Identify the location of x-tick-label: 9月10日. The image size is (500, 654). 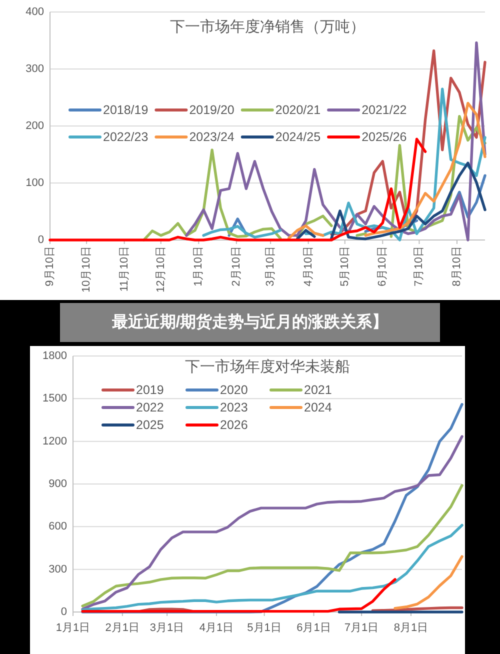
(50, 266).